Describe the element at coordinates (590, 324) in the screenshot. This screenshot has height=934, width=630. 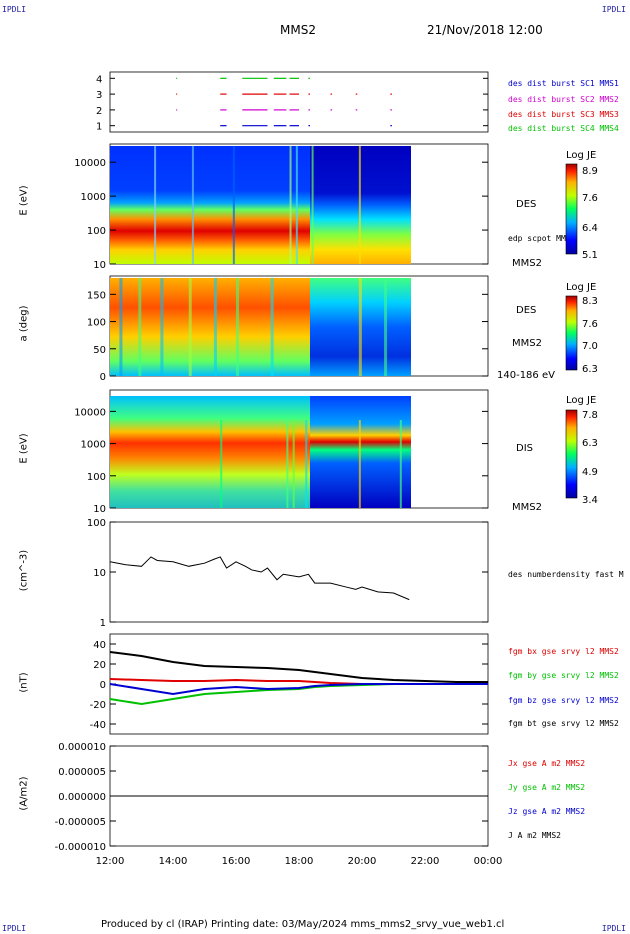
I see `colorbar-des-pitch-tick-1: 7.6` at that location.